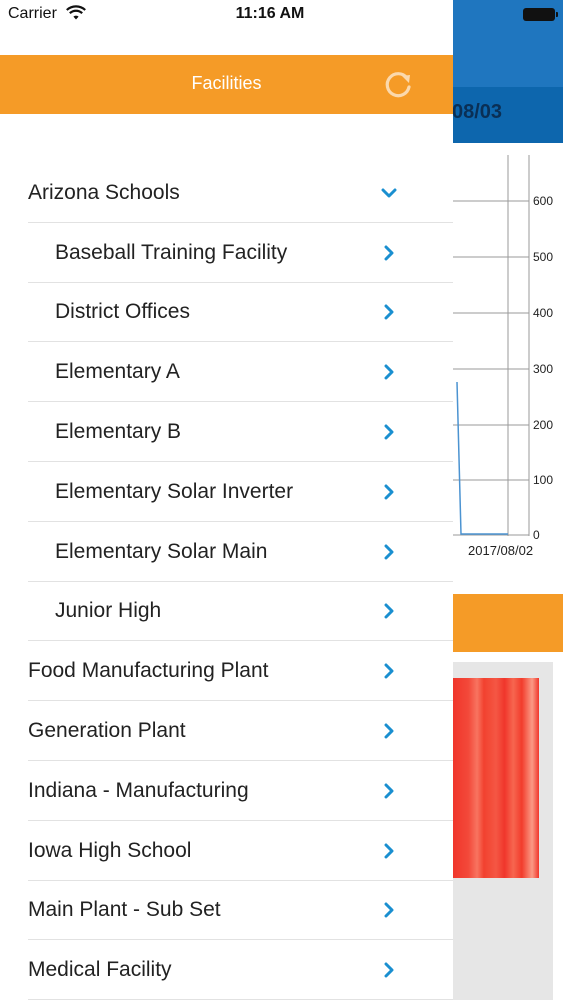 This screenshot has width=563, height=1000. What do you see at coordinates (477, 112) in the screenshot?
I see `background-date-label: 08/03` at bounding box center [477, 112].